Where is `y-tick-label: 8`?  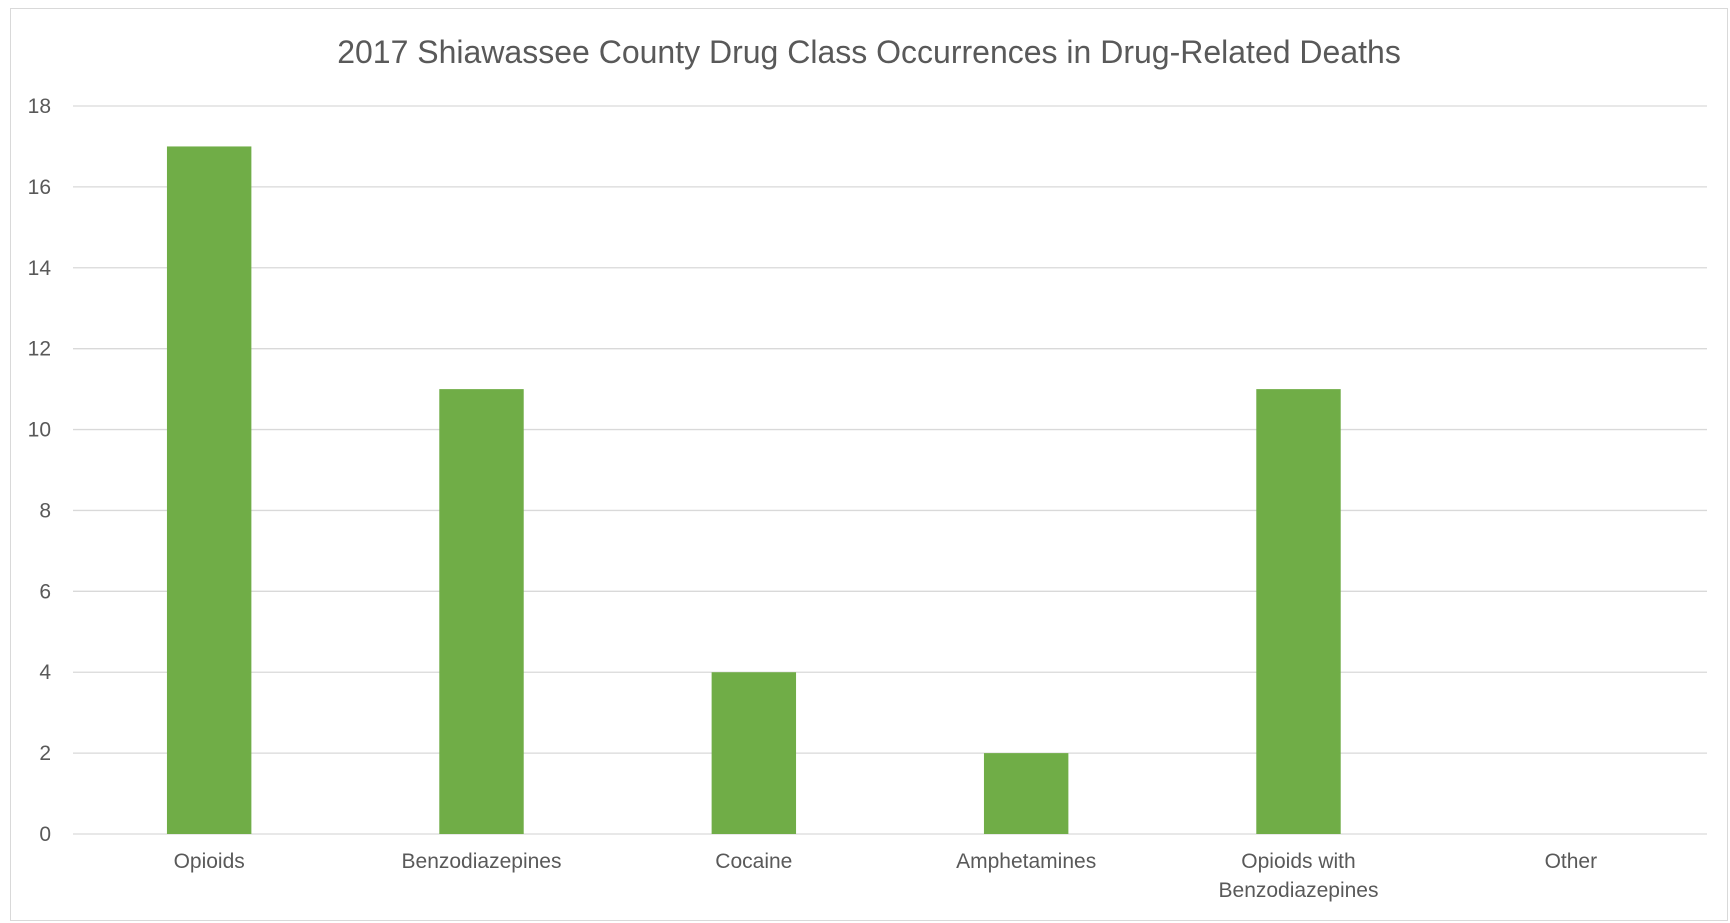
y-tick-label: 8 is located at coordinates (45, 510).